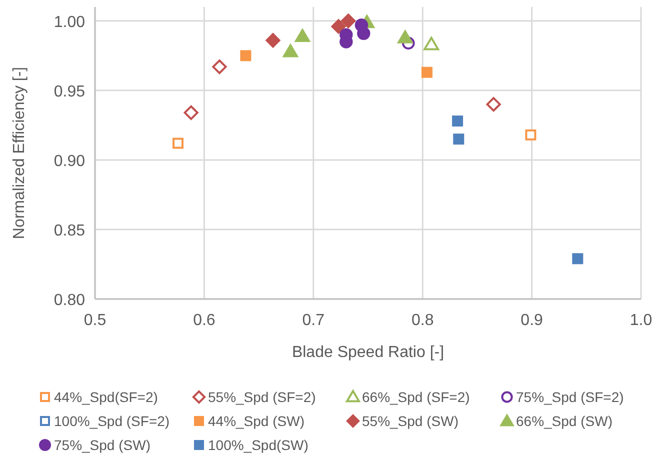 Image resolution: width=657 pixels, height=458 pixels. What do you see at coordinates (258, 445) in the screenshot?
I see `legend-label: 100%_Spd(SW)` at bounding box center [258, 445].